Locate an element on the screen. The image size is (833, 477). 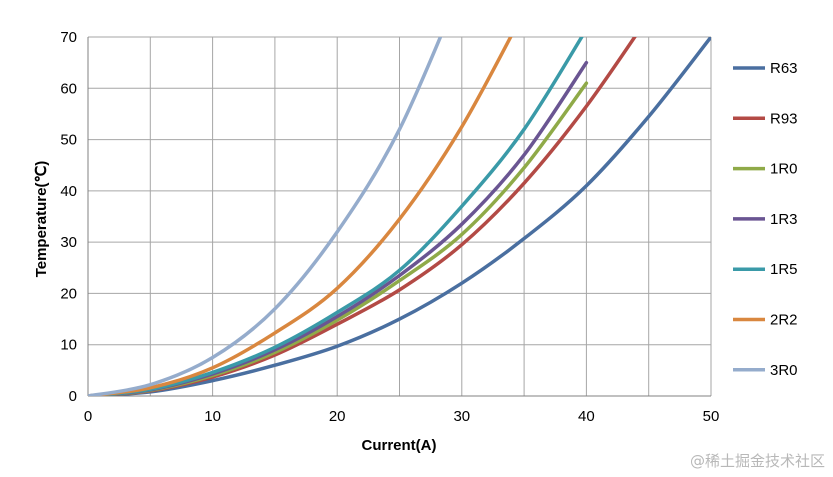
legend-label-1r5: 1R5 is located at coordinates (784, 269).